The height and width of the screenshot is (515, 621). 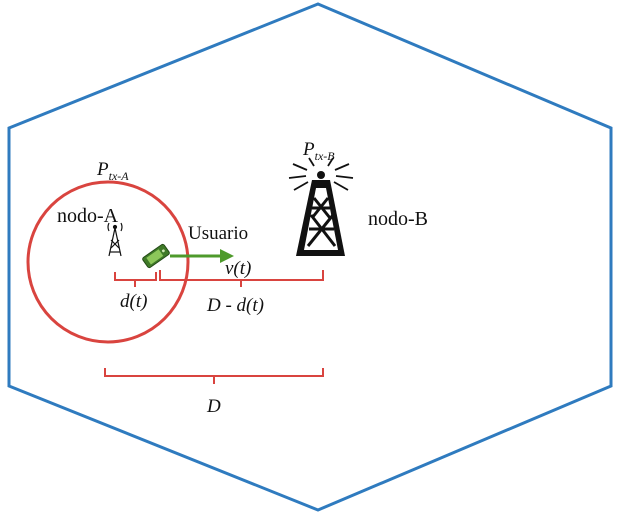 I want to click on velocity-arrow, so click(x=202, y=256).